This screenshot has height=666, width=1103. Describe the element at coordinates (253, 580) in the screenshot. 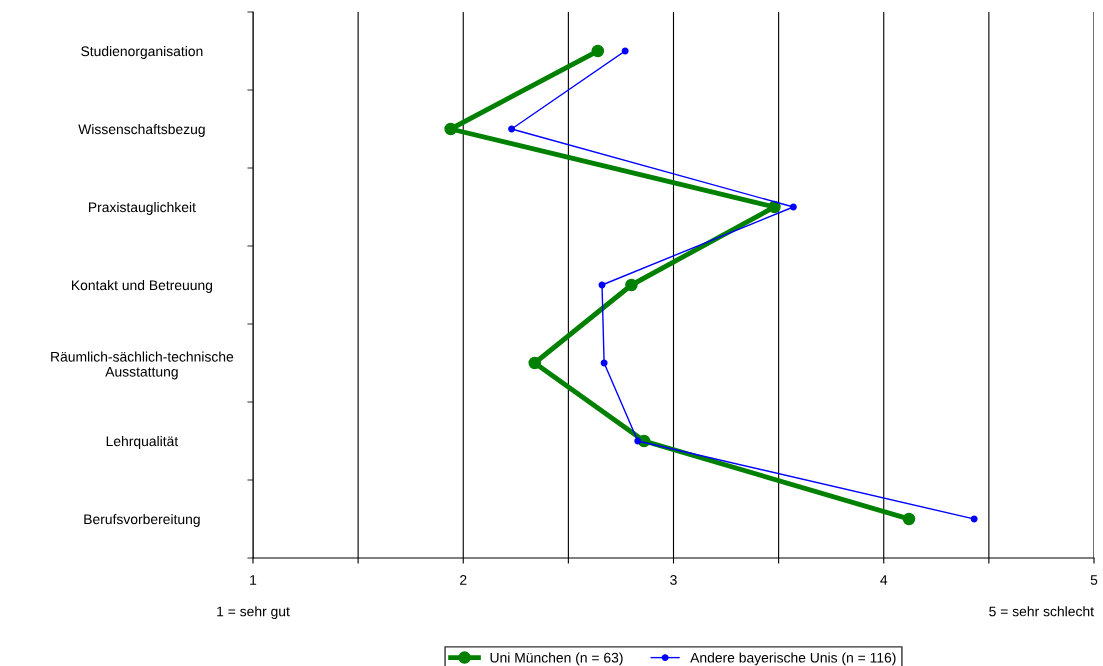

I see `x-tick-label: 1` at that location.